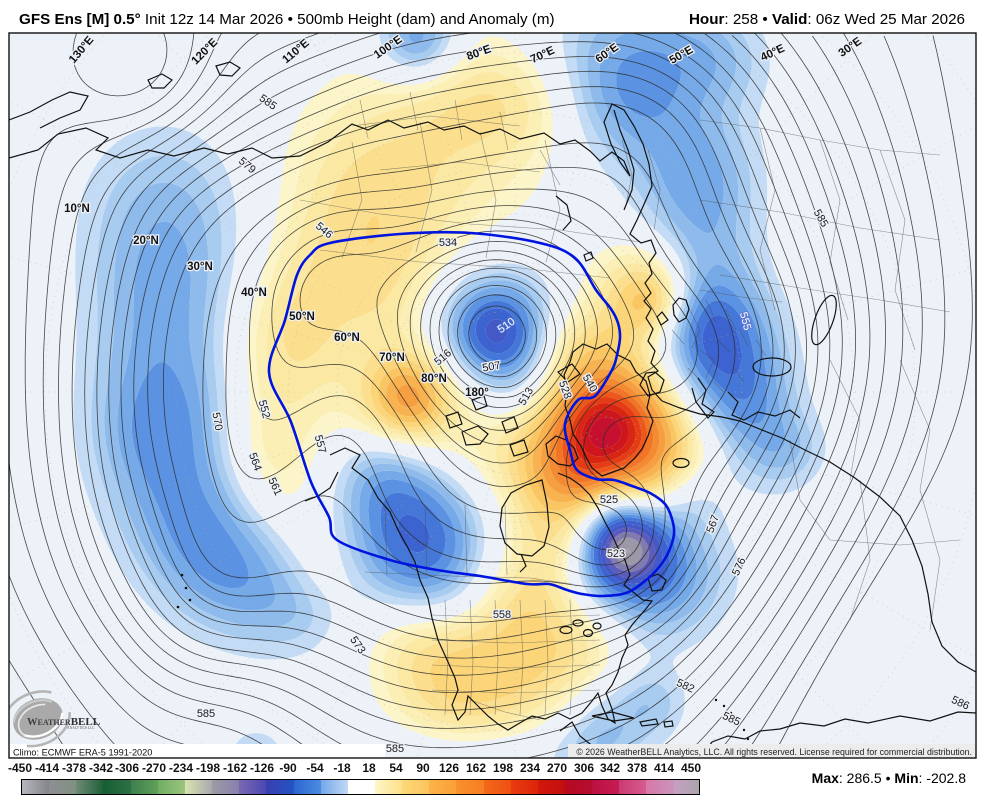 Image resolution: width=984 pixels, height=808 pixels. Describe the element at coordinates (713, 523) in the screenshot. I see `svg-text: 567` at that location.